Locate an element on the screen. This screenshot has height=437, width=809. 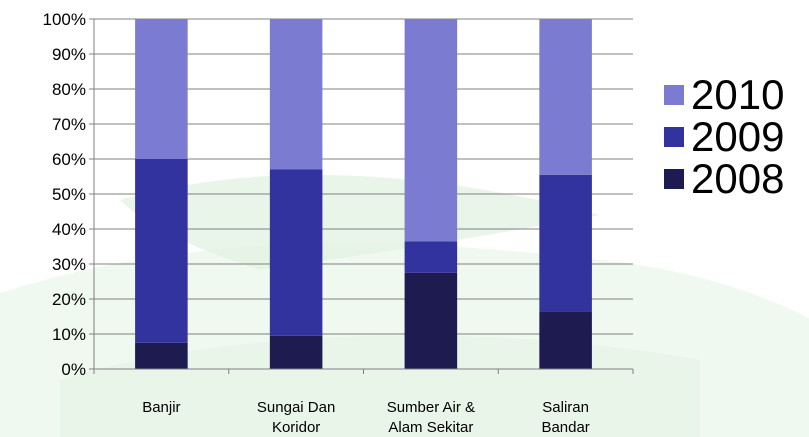
y-tick-label: 90% is located at coordinates (69, 54).